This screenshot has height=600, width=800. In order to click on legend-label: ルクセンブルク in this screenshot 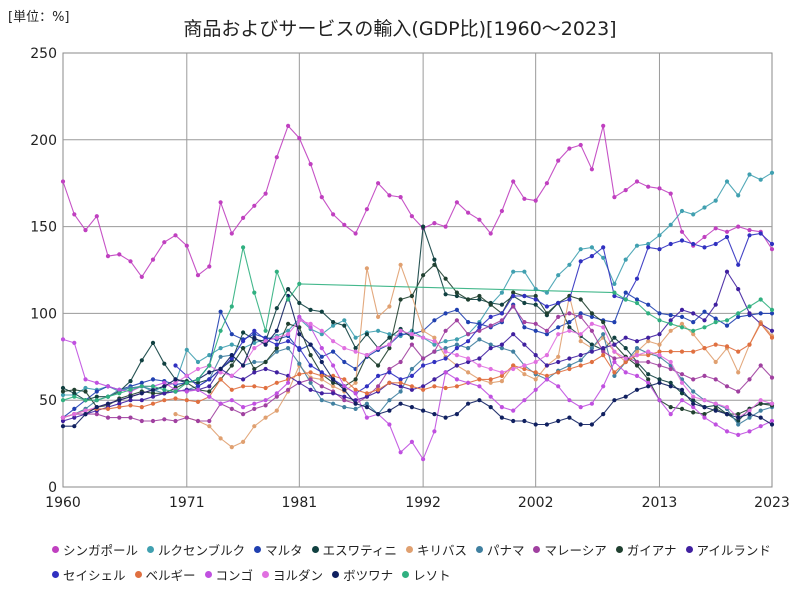, I will do `click(202, 550)`.